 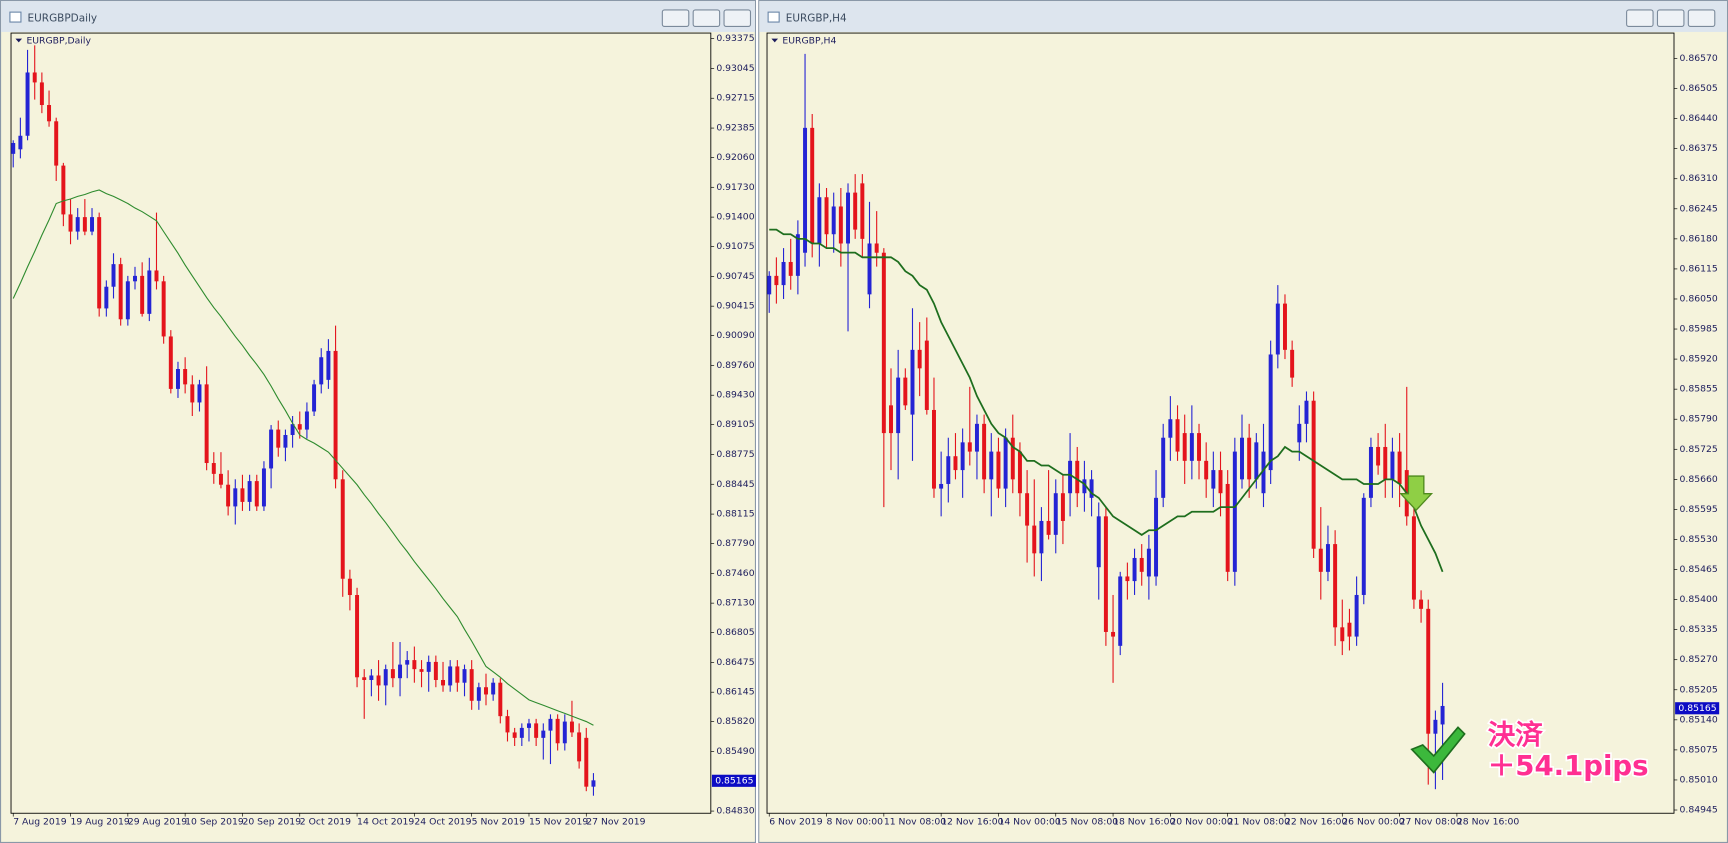 I want to click on x-tick-label: 8 Nov 00:00, so click(x=855, y=822).